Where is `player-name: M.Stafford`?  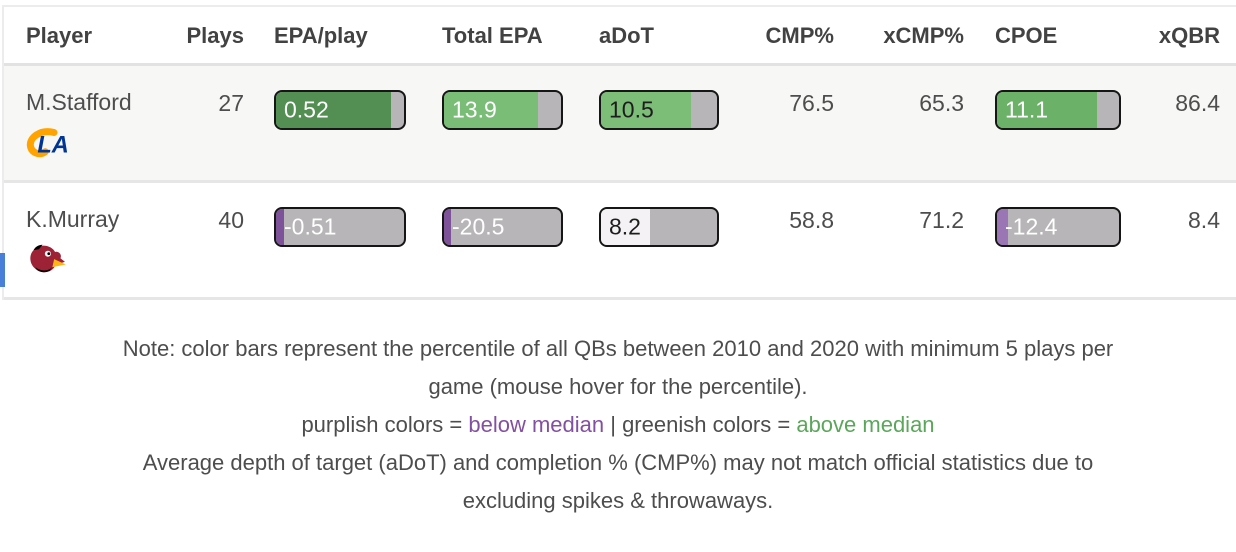
player-name: M.Stafford is located at coordinates (79, 102).